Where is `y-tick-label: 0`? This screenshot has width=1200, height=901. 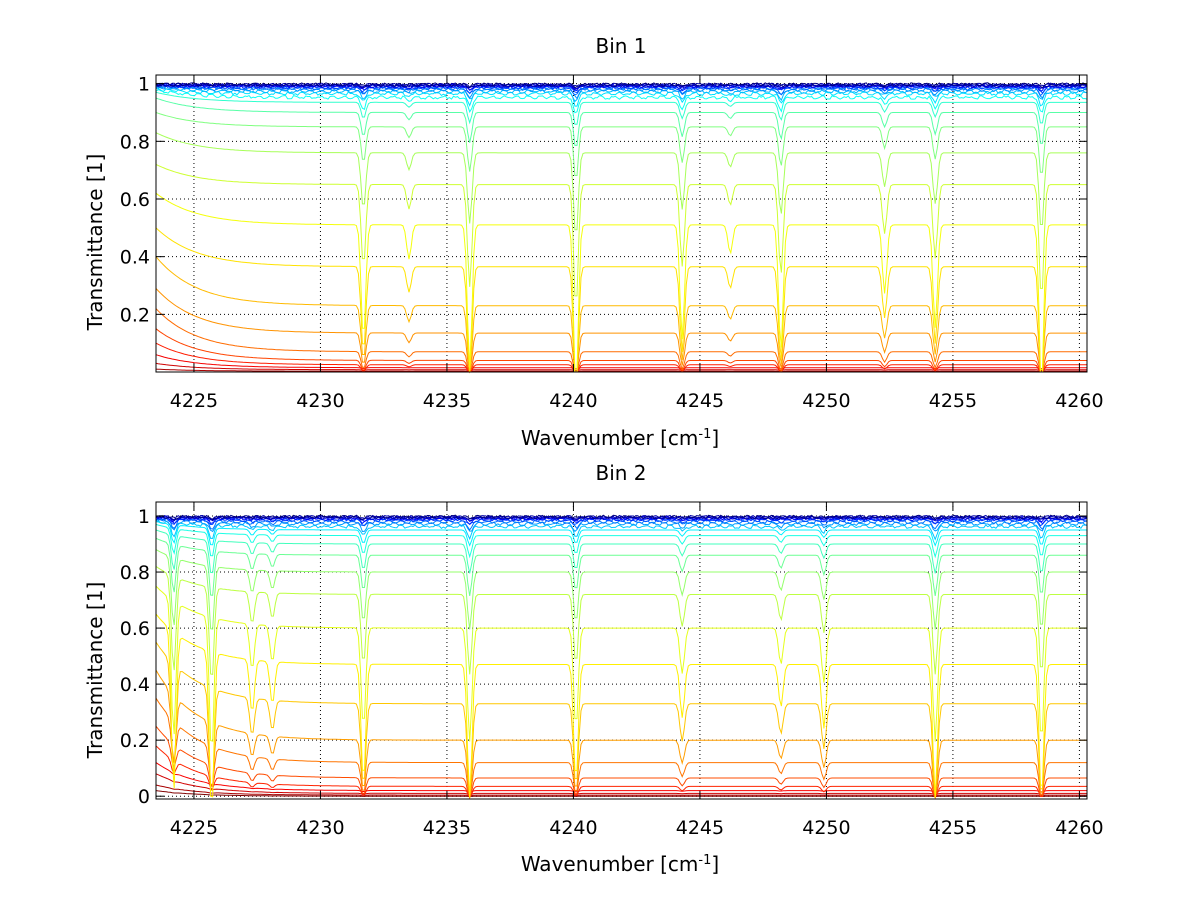 y-tick-label: 0 is located at coordinates (144, 797).